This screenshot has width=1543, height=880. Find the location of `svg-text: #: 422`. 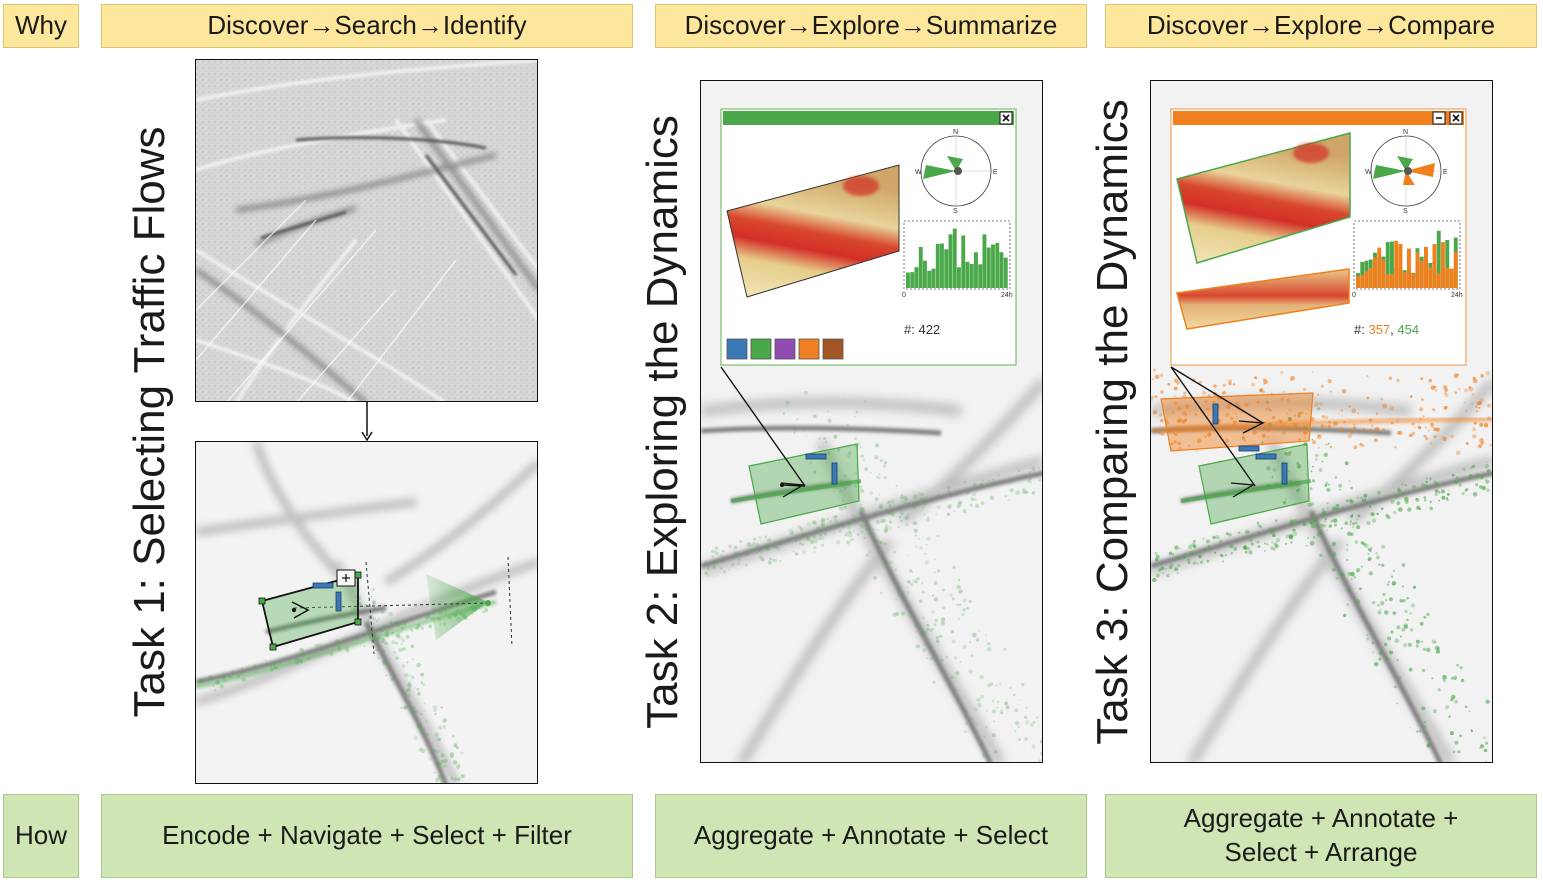

svg-text: #: 422 is located at coordinates (922, 329).